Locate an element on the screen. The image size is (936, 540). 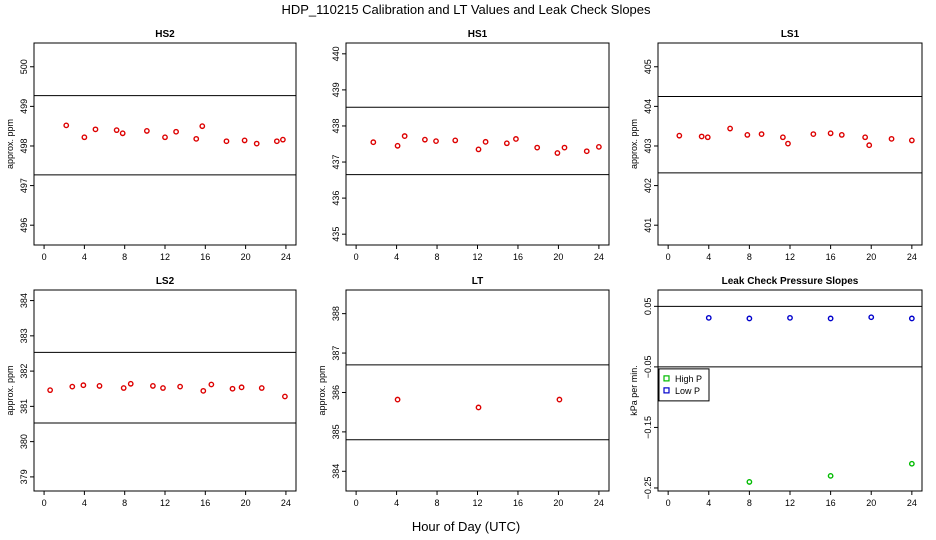
y-tick-label: 497 is located at coordinates (24, 185).